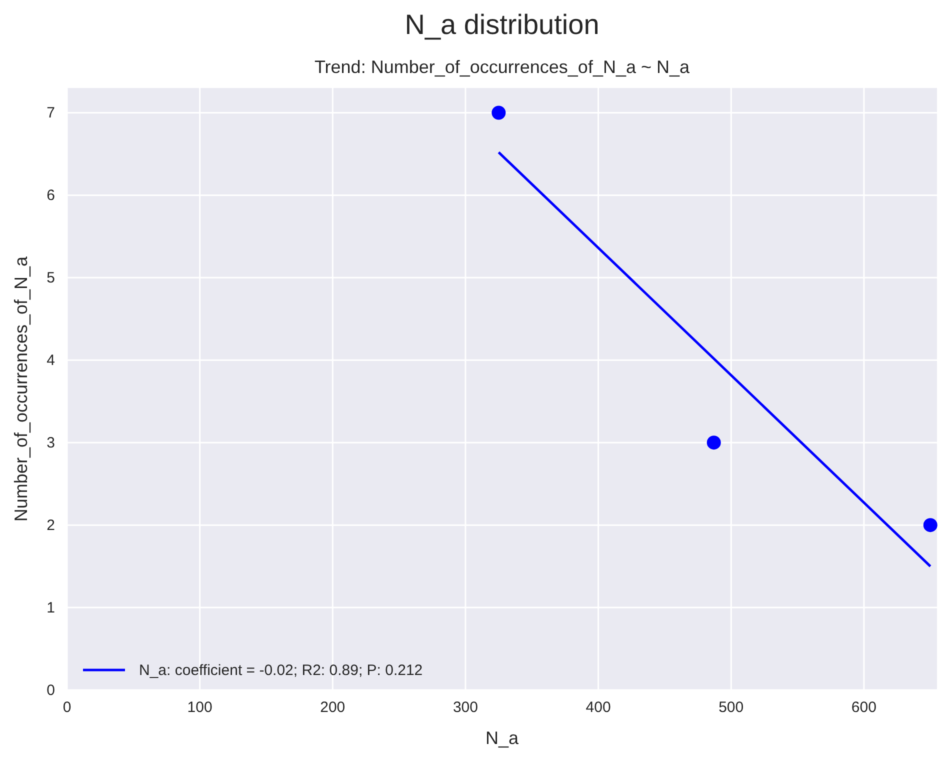  I want to click on x-tick-label: 500, so click(731, 707).